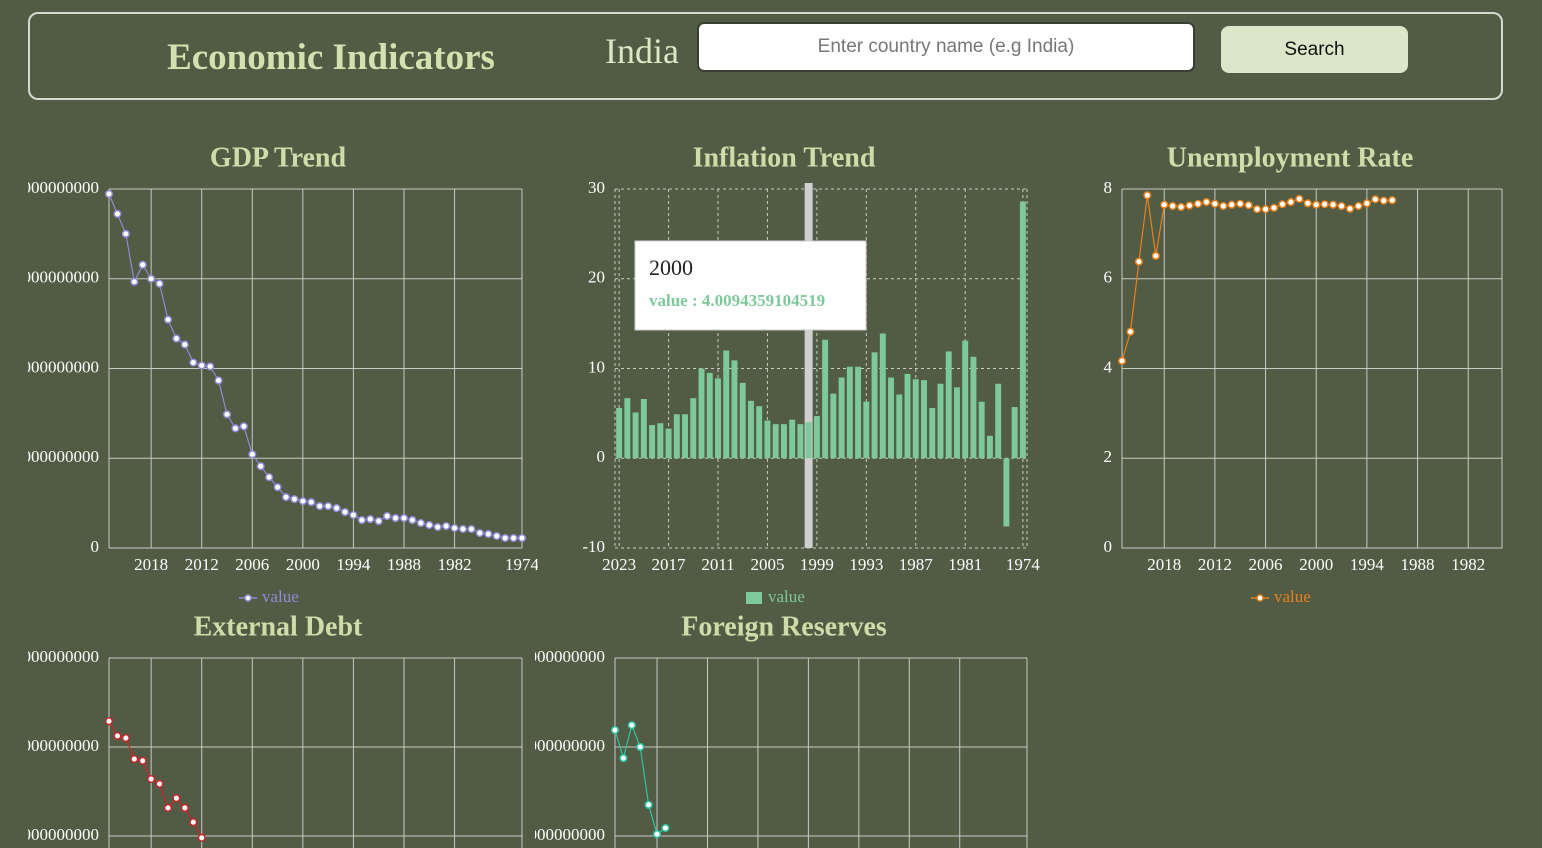 The image size is (1542, 848). What do you see at coordinates (570, 745) in the screenshot?
I see `y-tick-label: 600000000000` at bounding box center [570, 745].